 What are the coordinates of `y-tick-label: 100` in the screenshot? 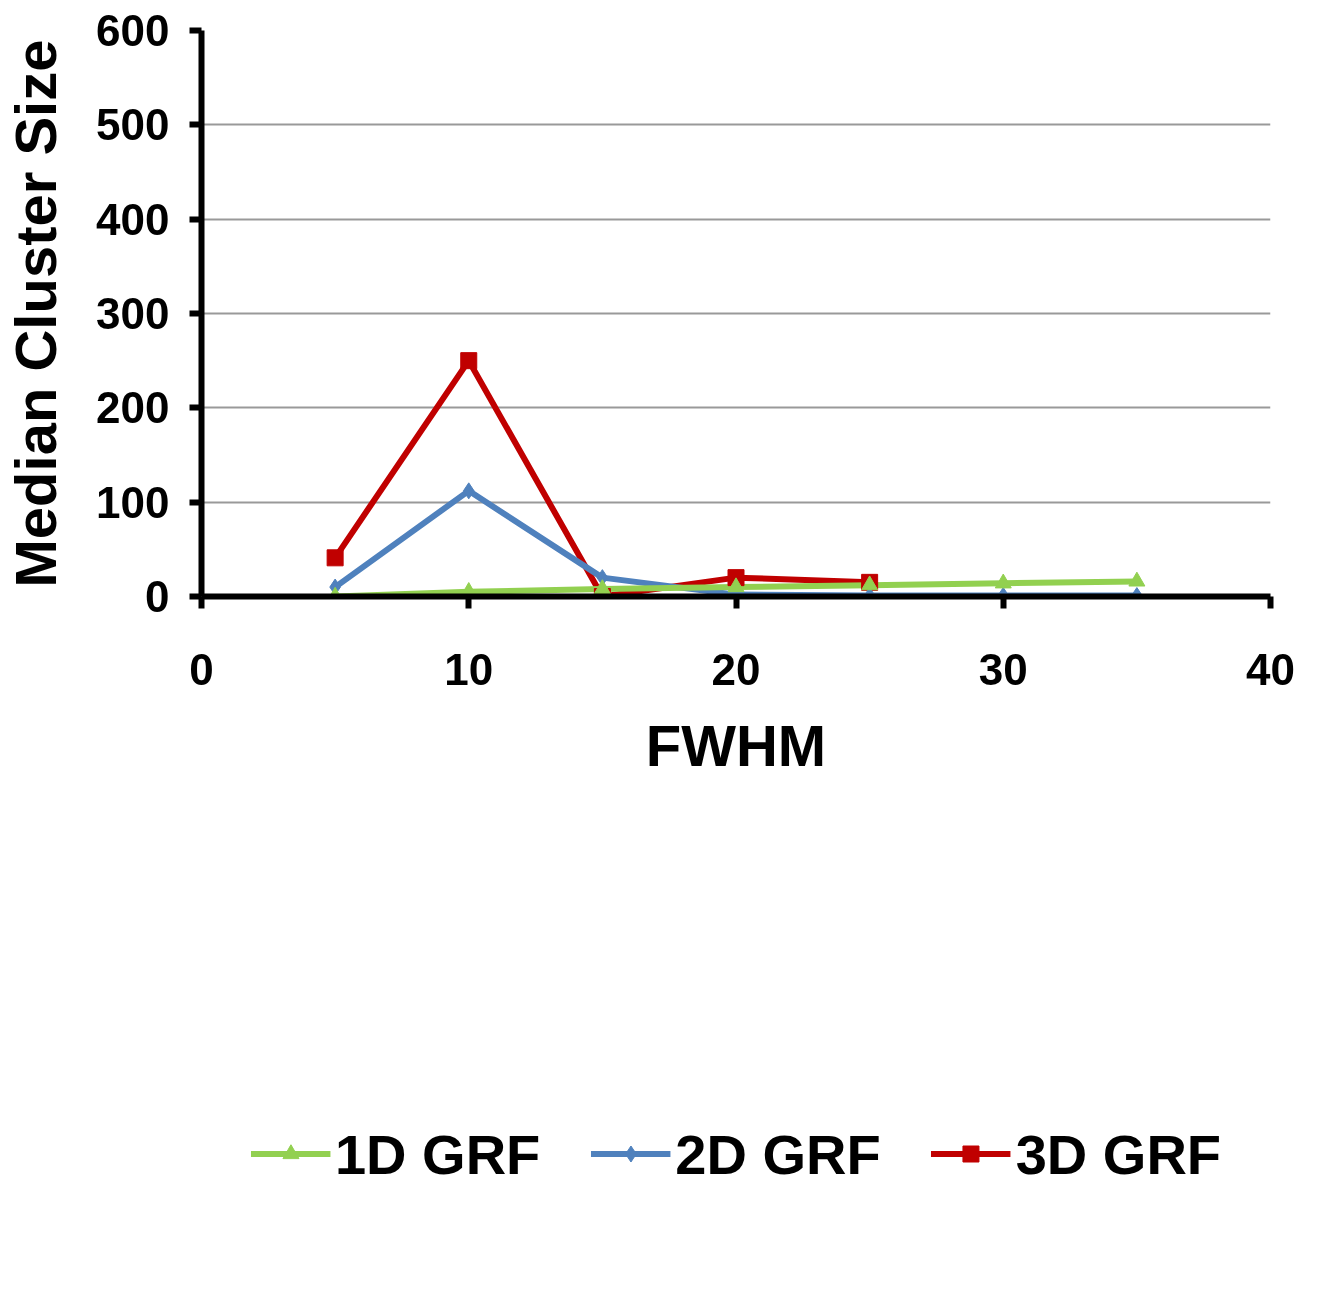 It's located at (133, 502).